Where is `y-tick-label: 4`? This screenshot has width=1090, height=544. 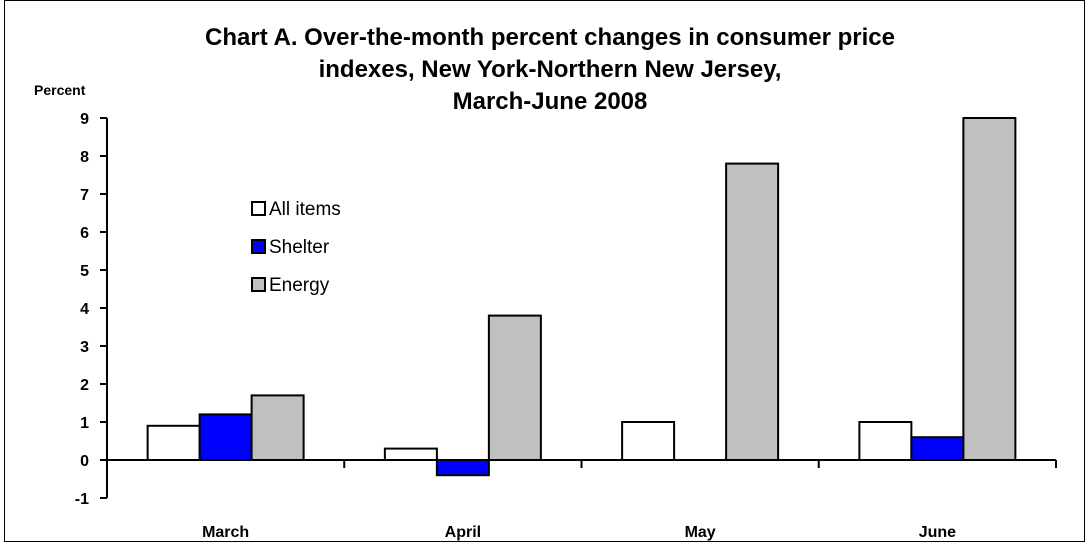
y-tick-label: 4 is located at coordinates (84, 309).